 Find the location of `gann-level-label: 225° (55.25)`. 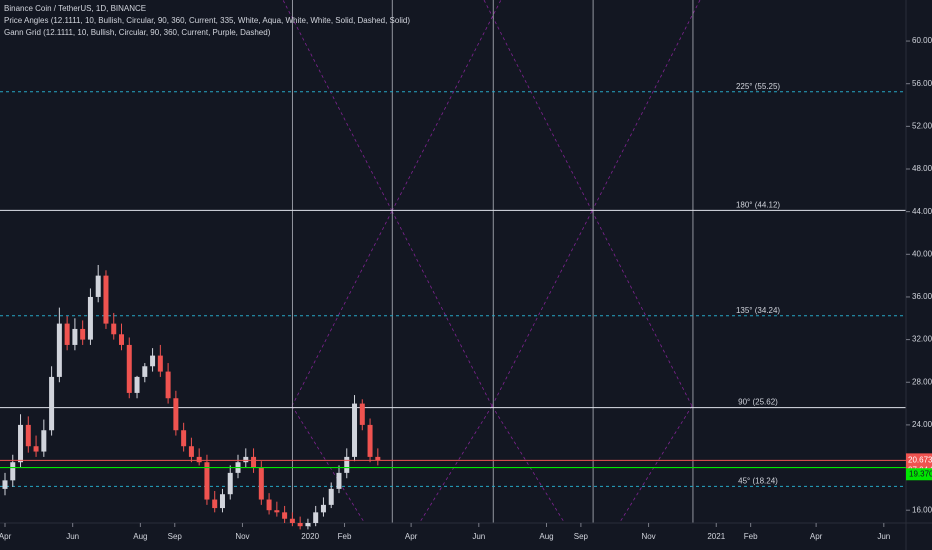

gann-level-label: 225° (55.25) is located at coordinates (758, 86).